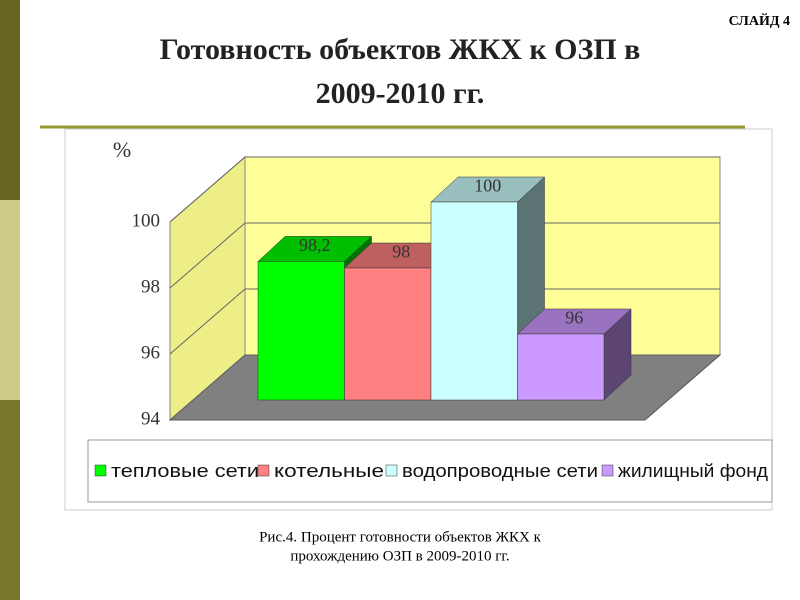 This screenshot has width=800, height=600. I want to click on y-tick-label: 100, so click(146, 220).